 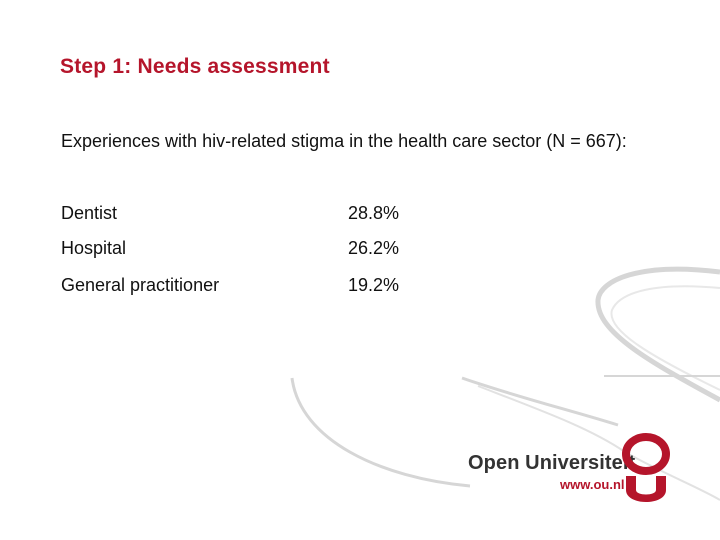 I want to click on open-universiteit-logo-icon, so click(x=646, y=467).